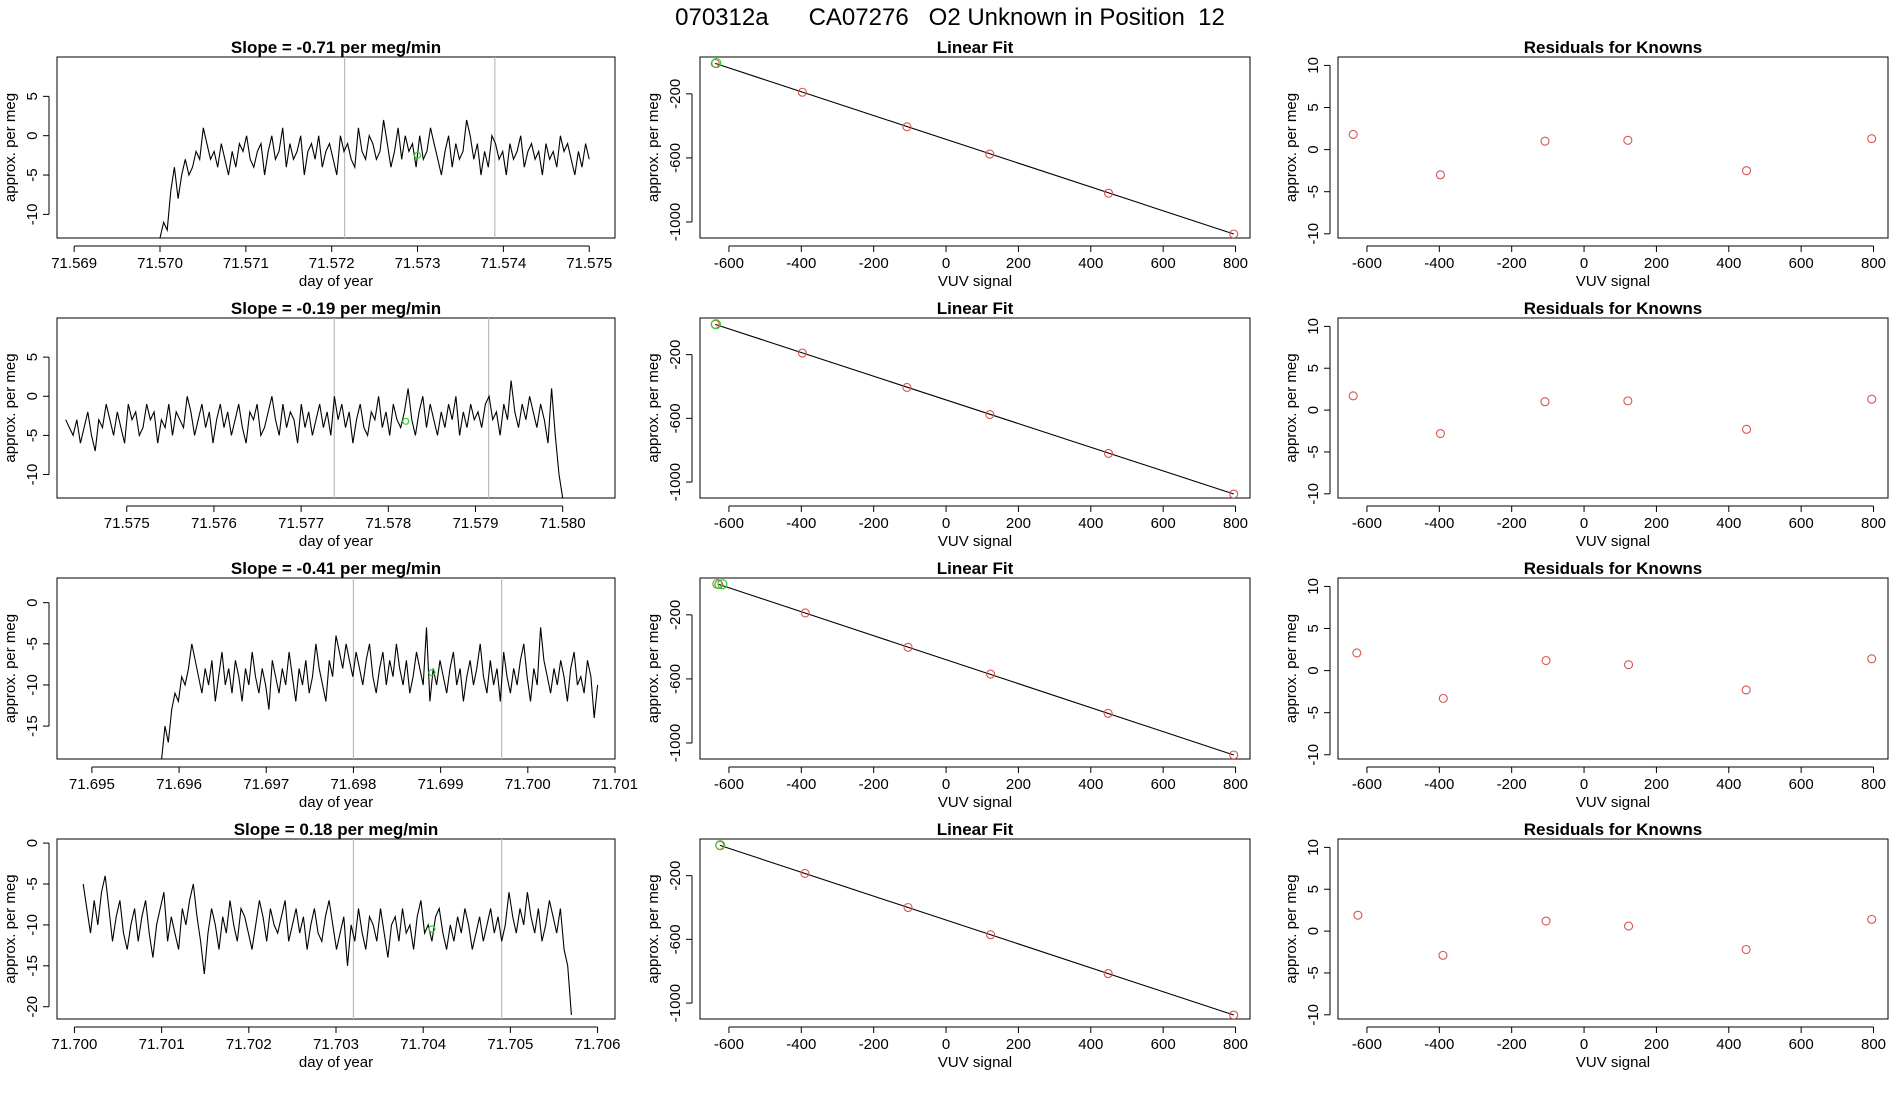 The width and height of the screenshot is (1900, 1100). Describe the element at coordinates (353, 784) in the screenshot. I see `x-tick-label: 71.698` at that location.